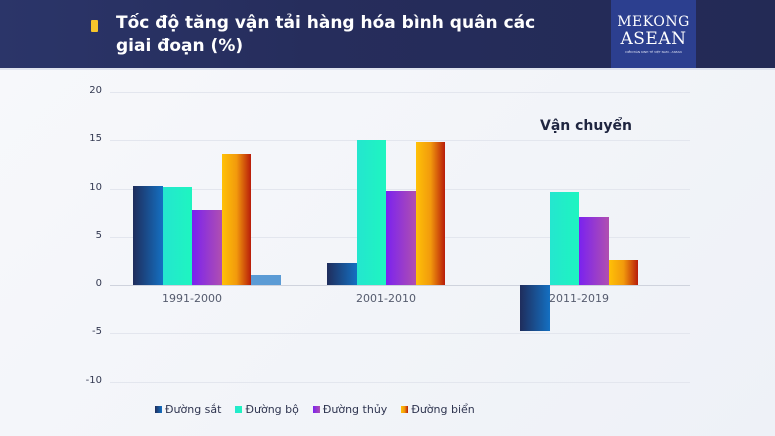  Describe the element at coordinates (653, 22) in the screenshot. I see `logo-text-mekong: MEKONG` at that location.